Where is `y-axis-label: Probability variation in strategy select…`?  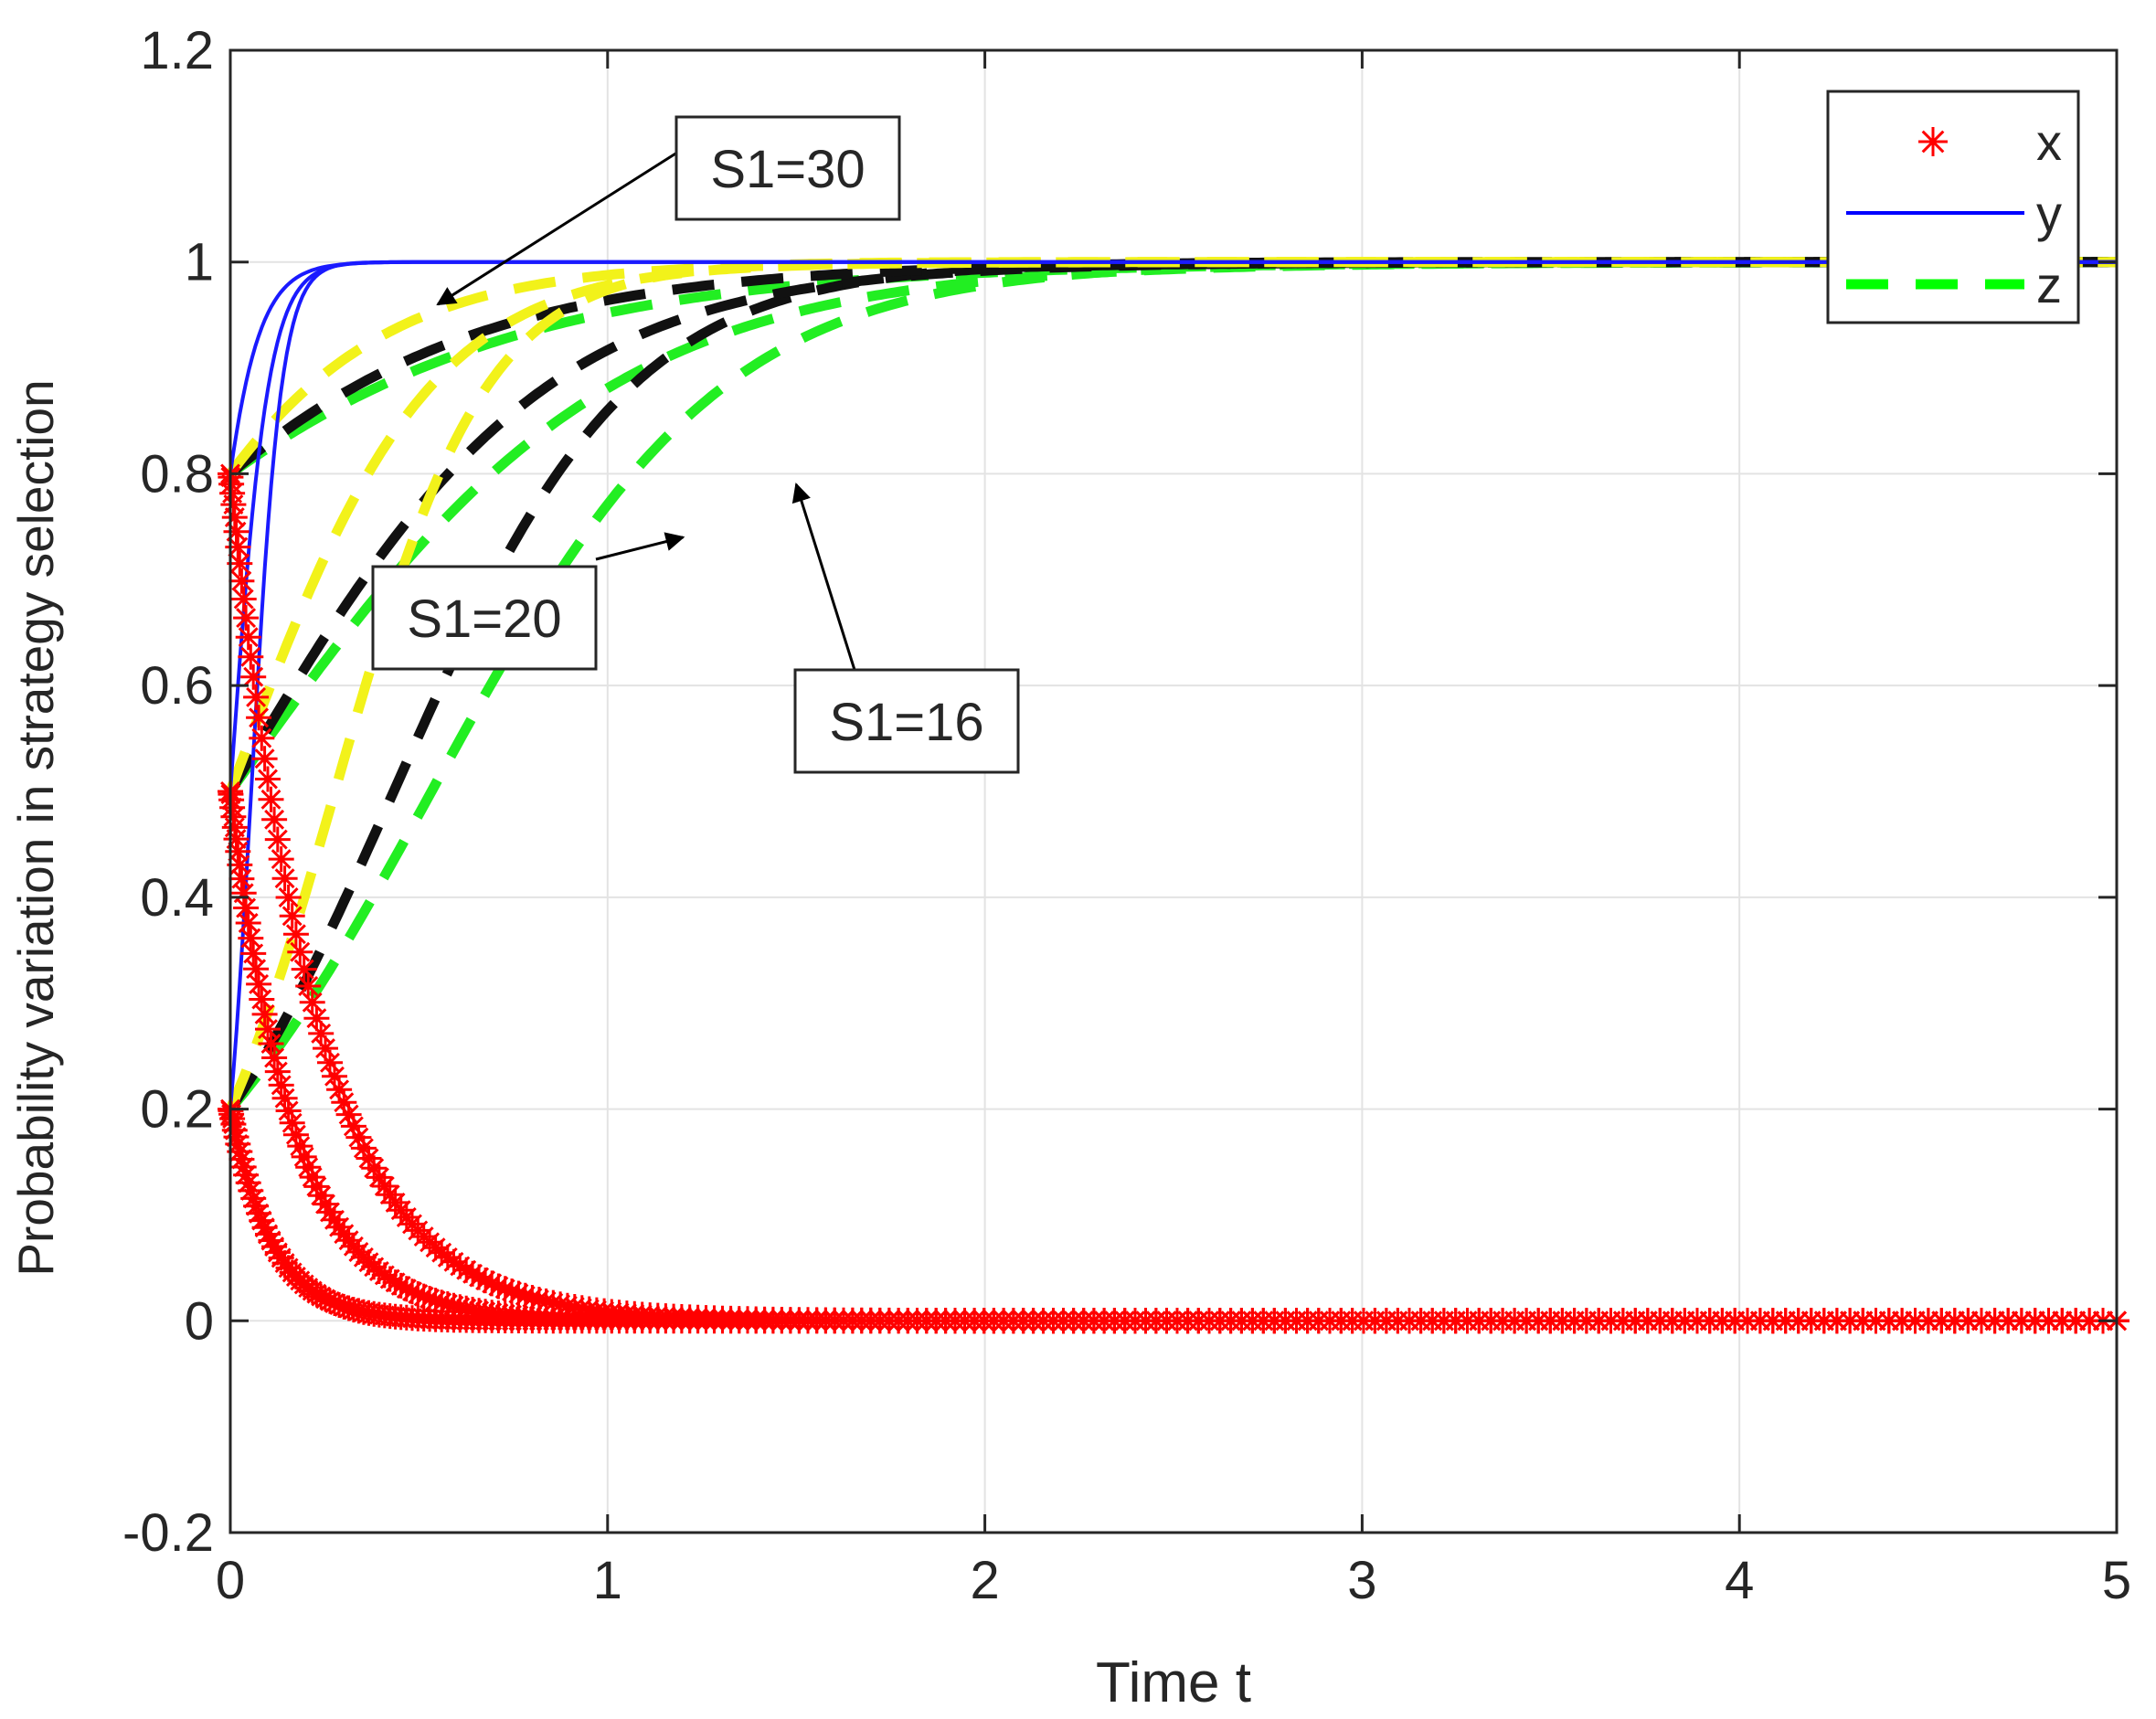
y-axis-label: Probability variation in strategy select… is located at coordinates (35, 827).